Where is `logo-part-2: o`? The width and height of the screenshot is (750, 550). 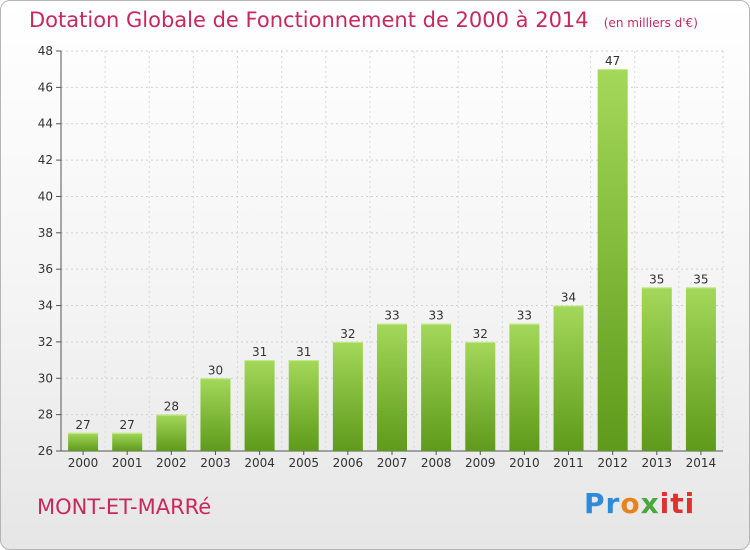 logo-part-2: o is located at coordinates (630, 503).